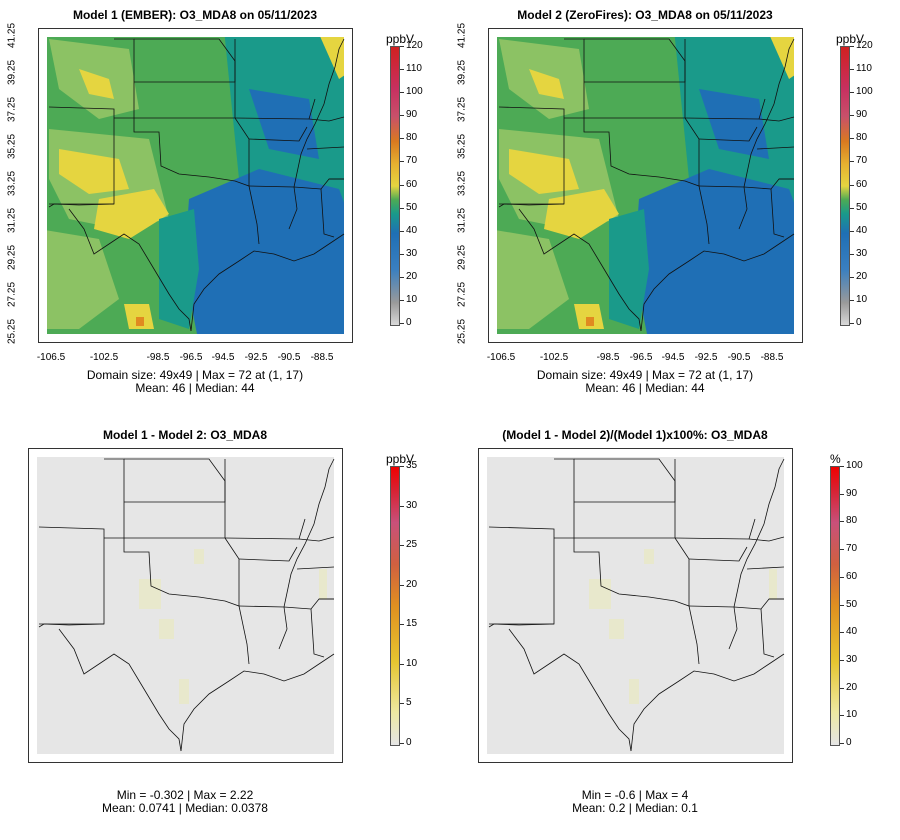  I want to click on colorbar-tick-label: 120, so click(414, 45).